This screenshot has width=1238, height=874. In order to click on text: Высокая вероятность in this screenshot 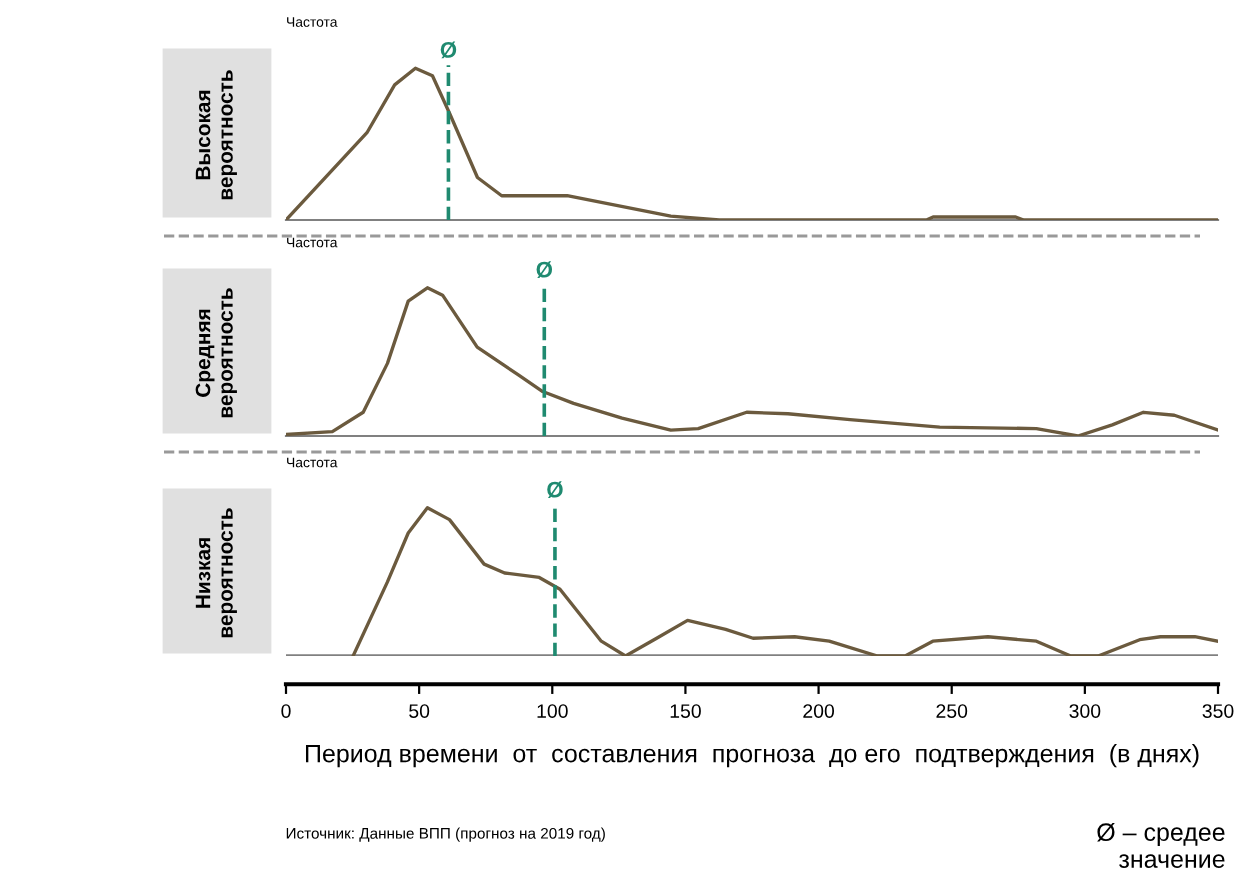, I will do `click(216, 135)`.